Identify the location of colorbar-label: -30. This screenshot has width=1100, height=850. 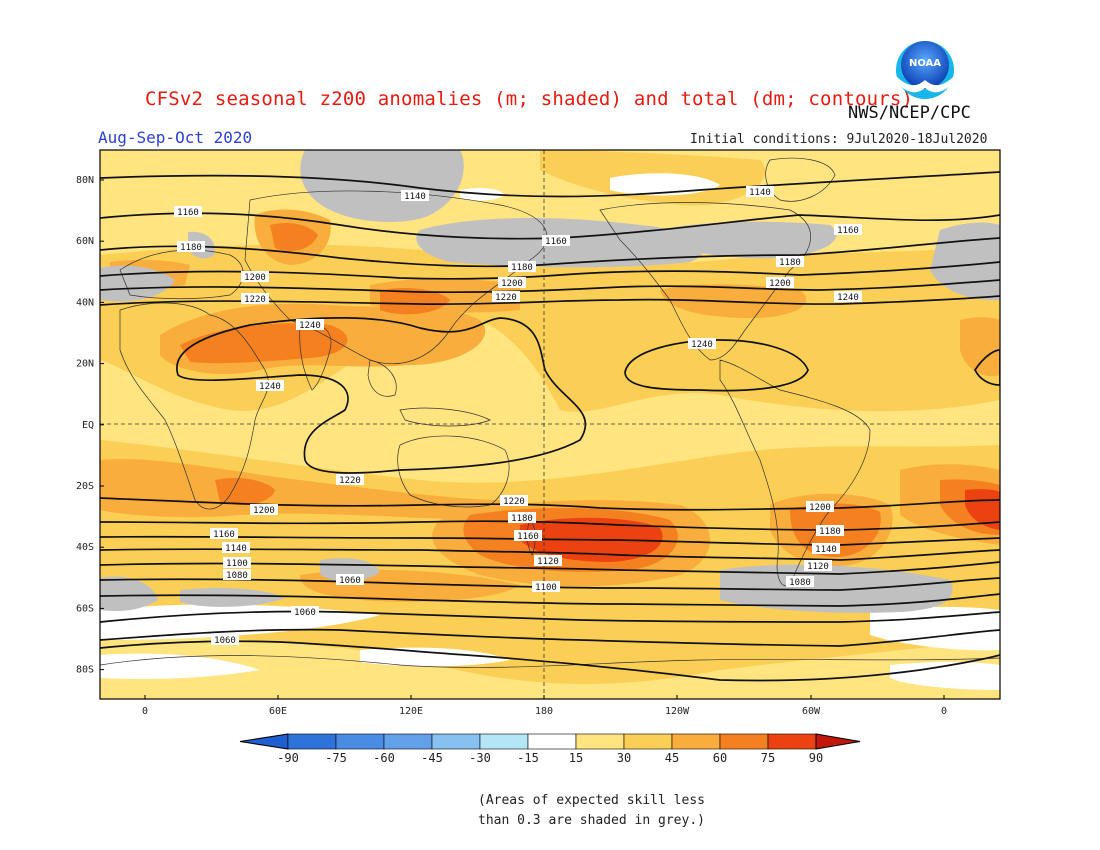
(480, 758).